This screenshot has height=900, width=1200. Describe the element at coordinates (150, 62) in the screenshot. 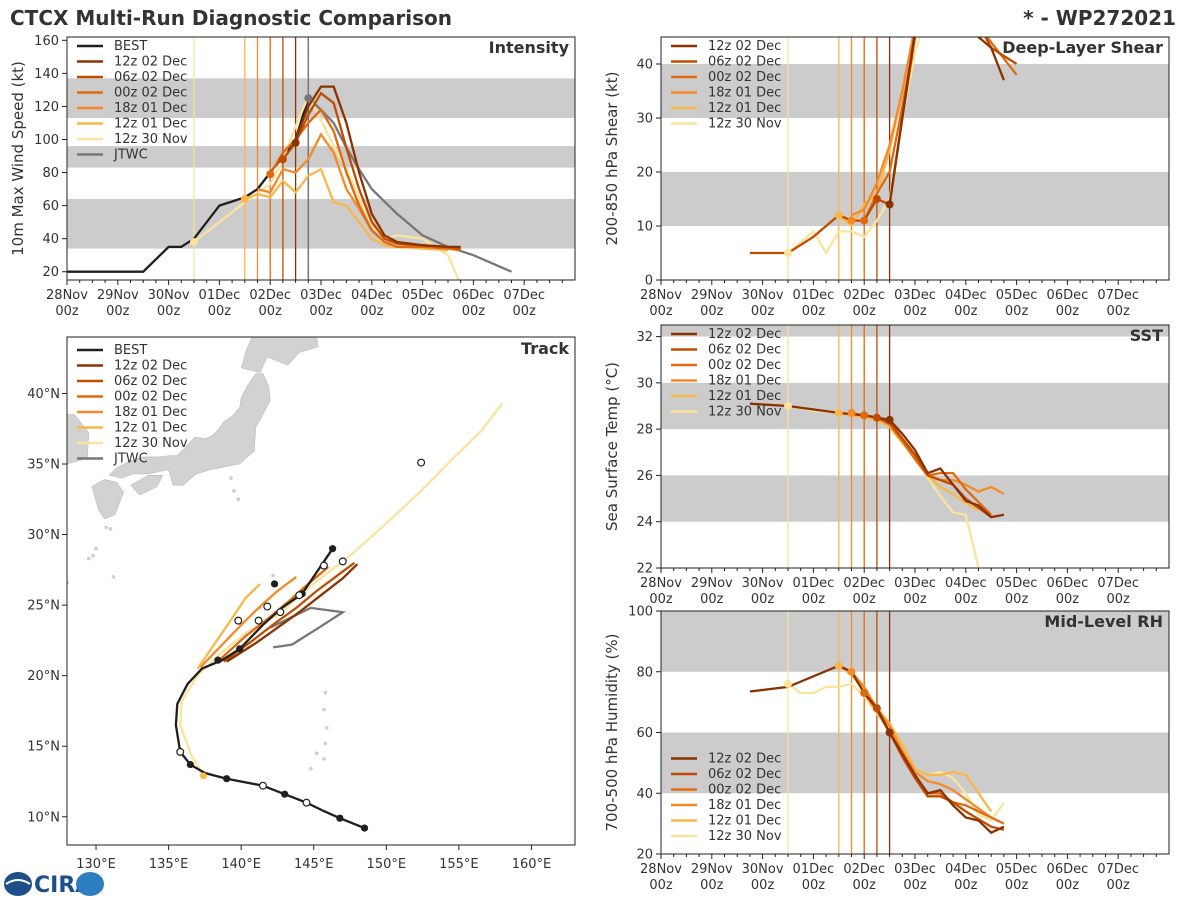

I see `legend-label: 12z 02 Dec` at that location.